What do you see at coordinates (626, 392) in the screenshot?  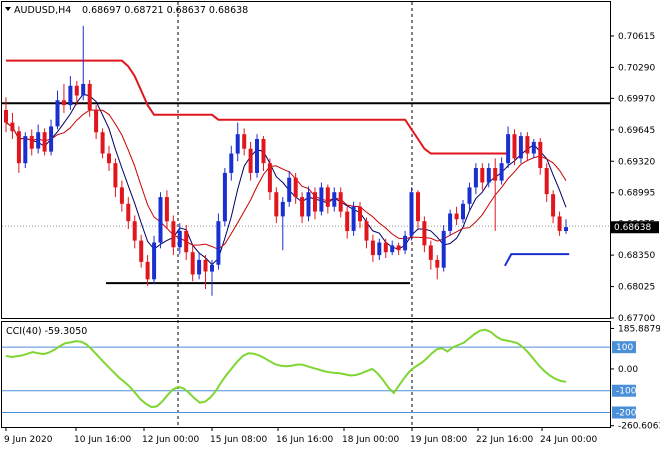 I see `cci-level-tag-label: -100` at bounding box center [626, 392].